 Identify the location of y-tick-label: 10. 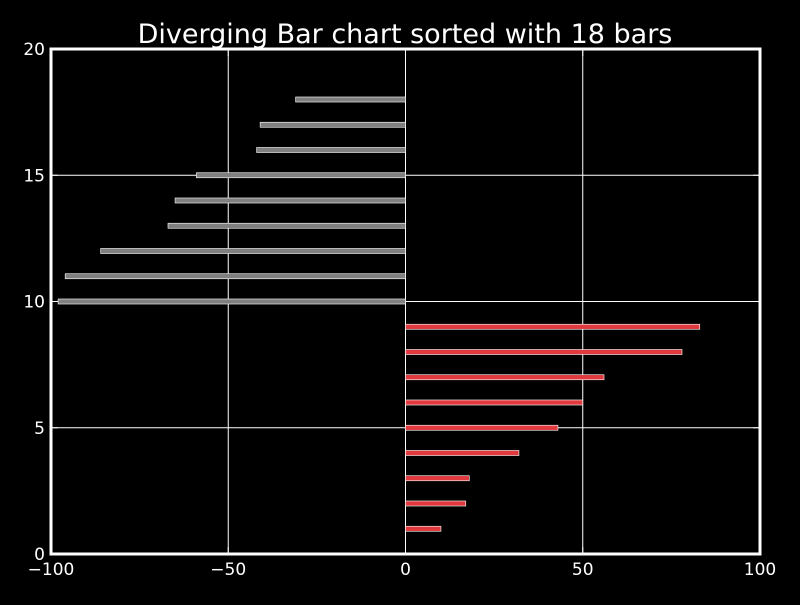
(34, 303).